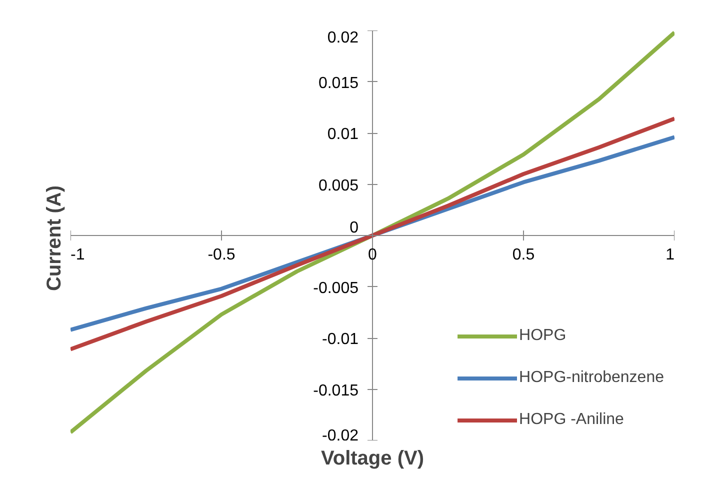  Describe the element at coordinates (336, 391) in the screenshot. I see `y-tick-label: -0.015` at that location.